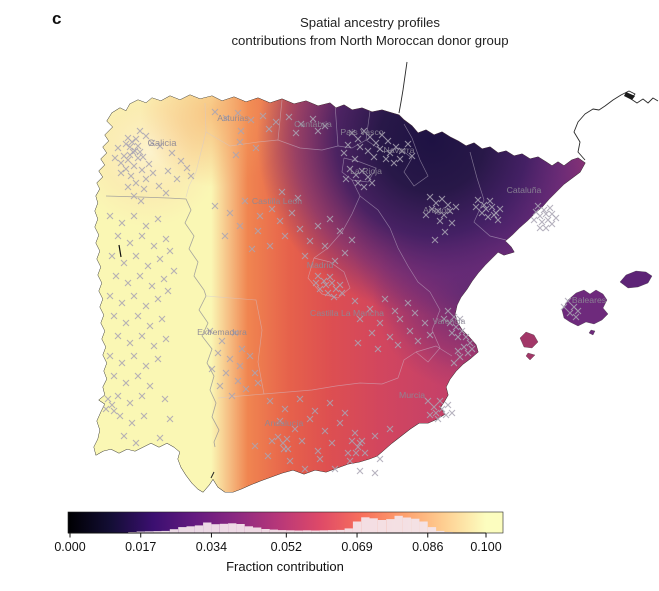 This screenshot has width=659, height=591. Describe the element at coordinates (636, 279) in the screenshot. I see `island-menorca` at that location.